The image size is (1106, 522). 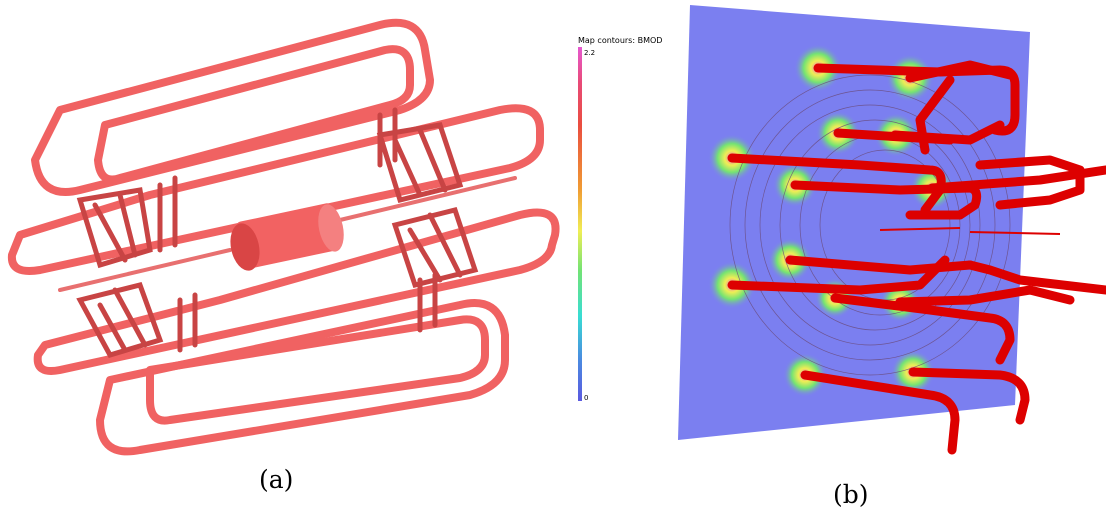 I want to click on legend-max-label: 2.2, so click(x=590, y=53).